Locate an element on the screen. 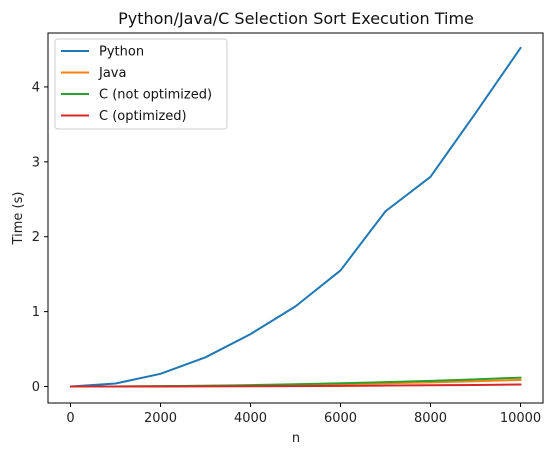  x-tick-label: 8000 is located at coordinates (430, 418).